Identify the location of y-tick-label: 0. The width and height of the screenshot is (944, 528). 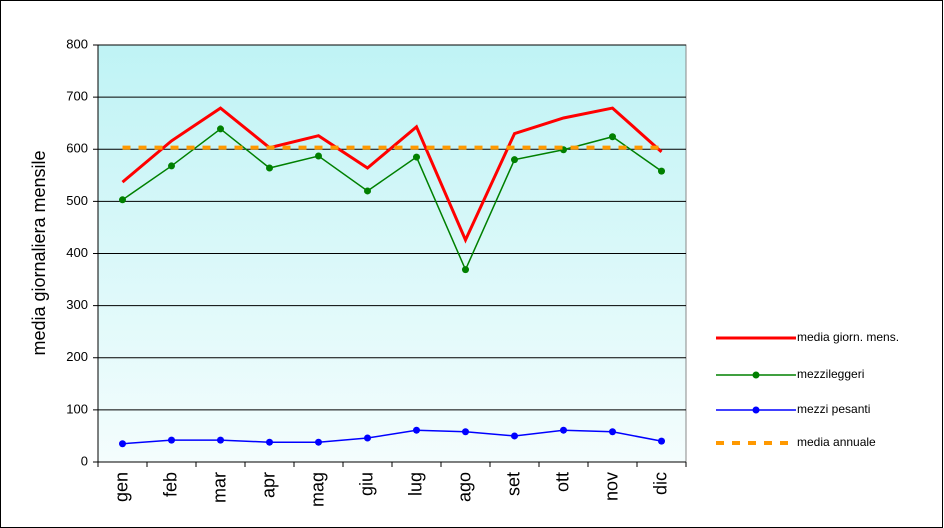
(84, 460).